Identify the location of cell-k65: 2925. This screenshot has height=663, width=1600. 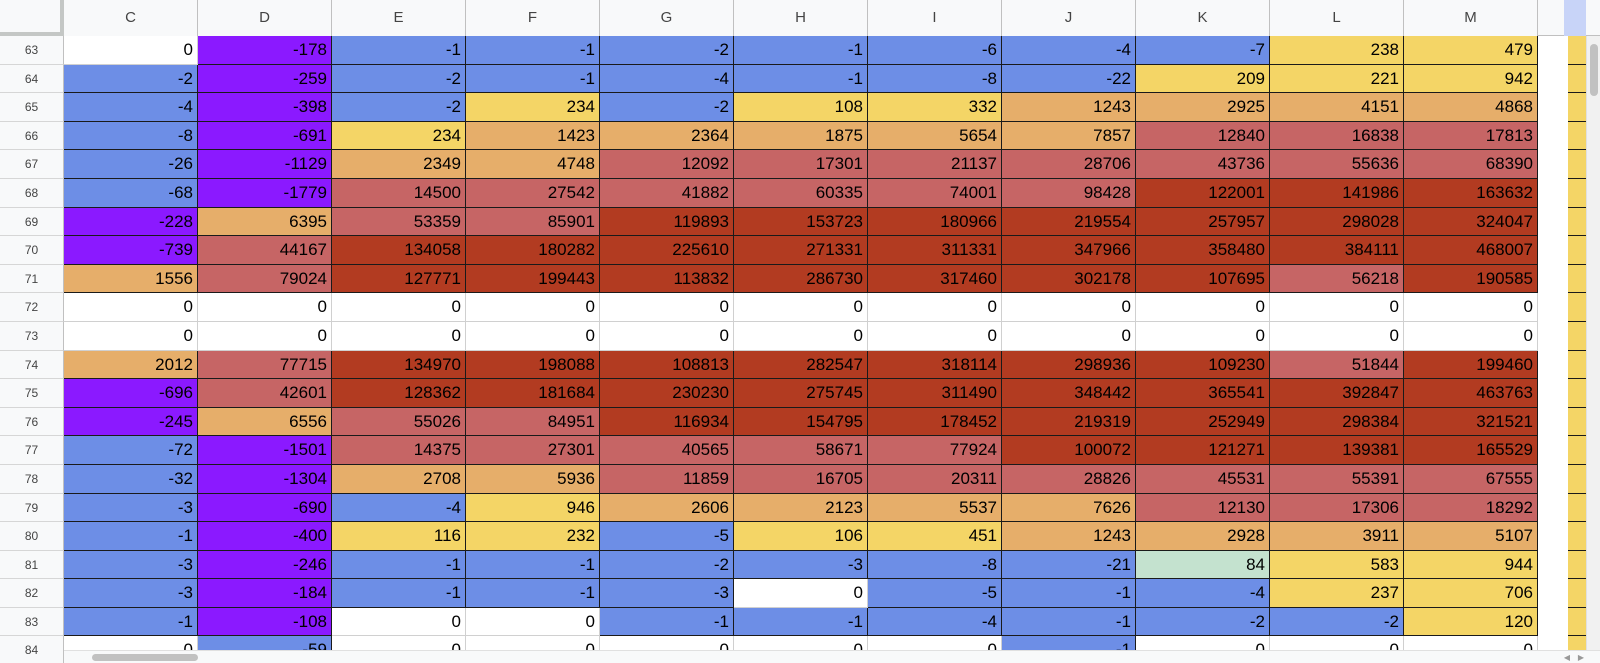
(1203, 107).